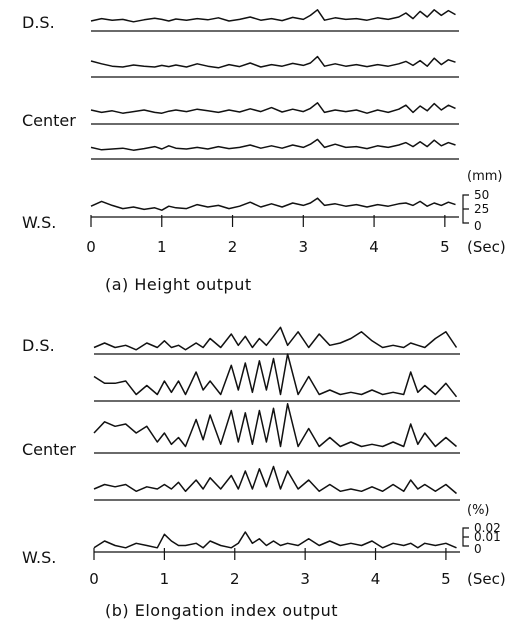 The height and width of the screenshot is (621, 518). Describe the element at coordinates (478, 510) in the screenshot. I see `y-unit-label: (%)` at that location.